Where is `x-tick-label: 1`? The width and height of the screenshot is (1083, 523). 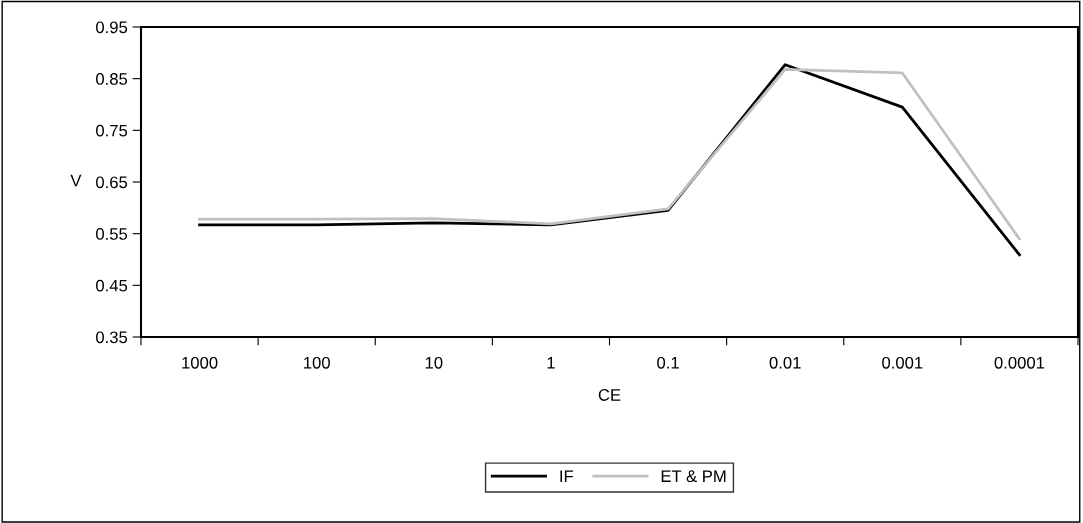
x-tick-label: 1 is located at coordinates (551, 363).